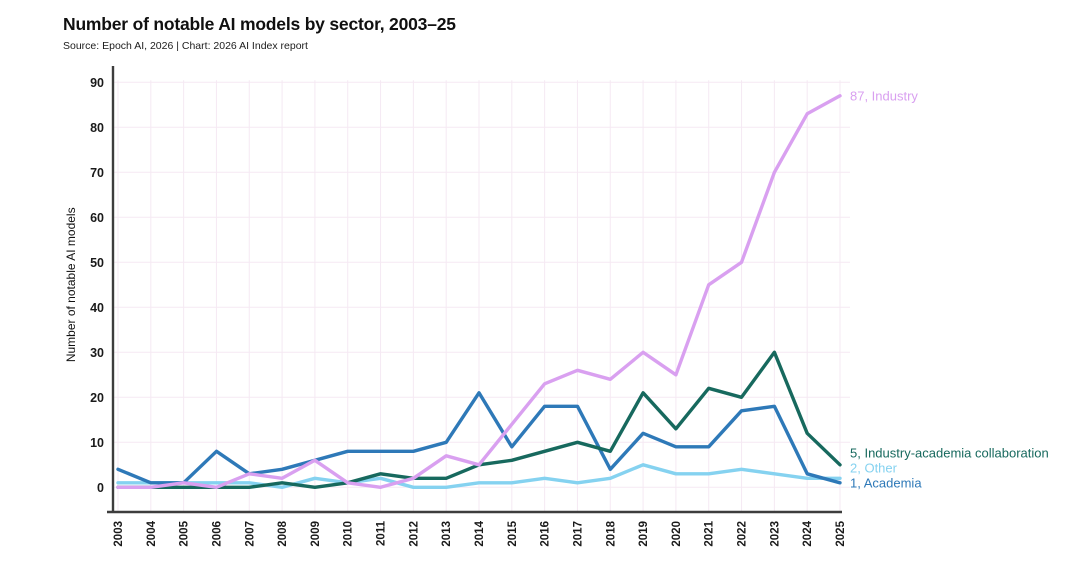 The height and width of the screenshot is (580, 1080). Describe the element at coordinates (677, 534) in the screenshot. I see `x-tick-label: 2020` at that location.